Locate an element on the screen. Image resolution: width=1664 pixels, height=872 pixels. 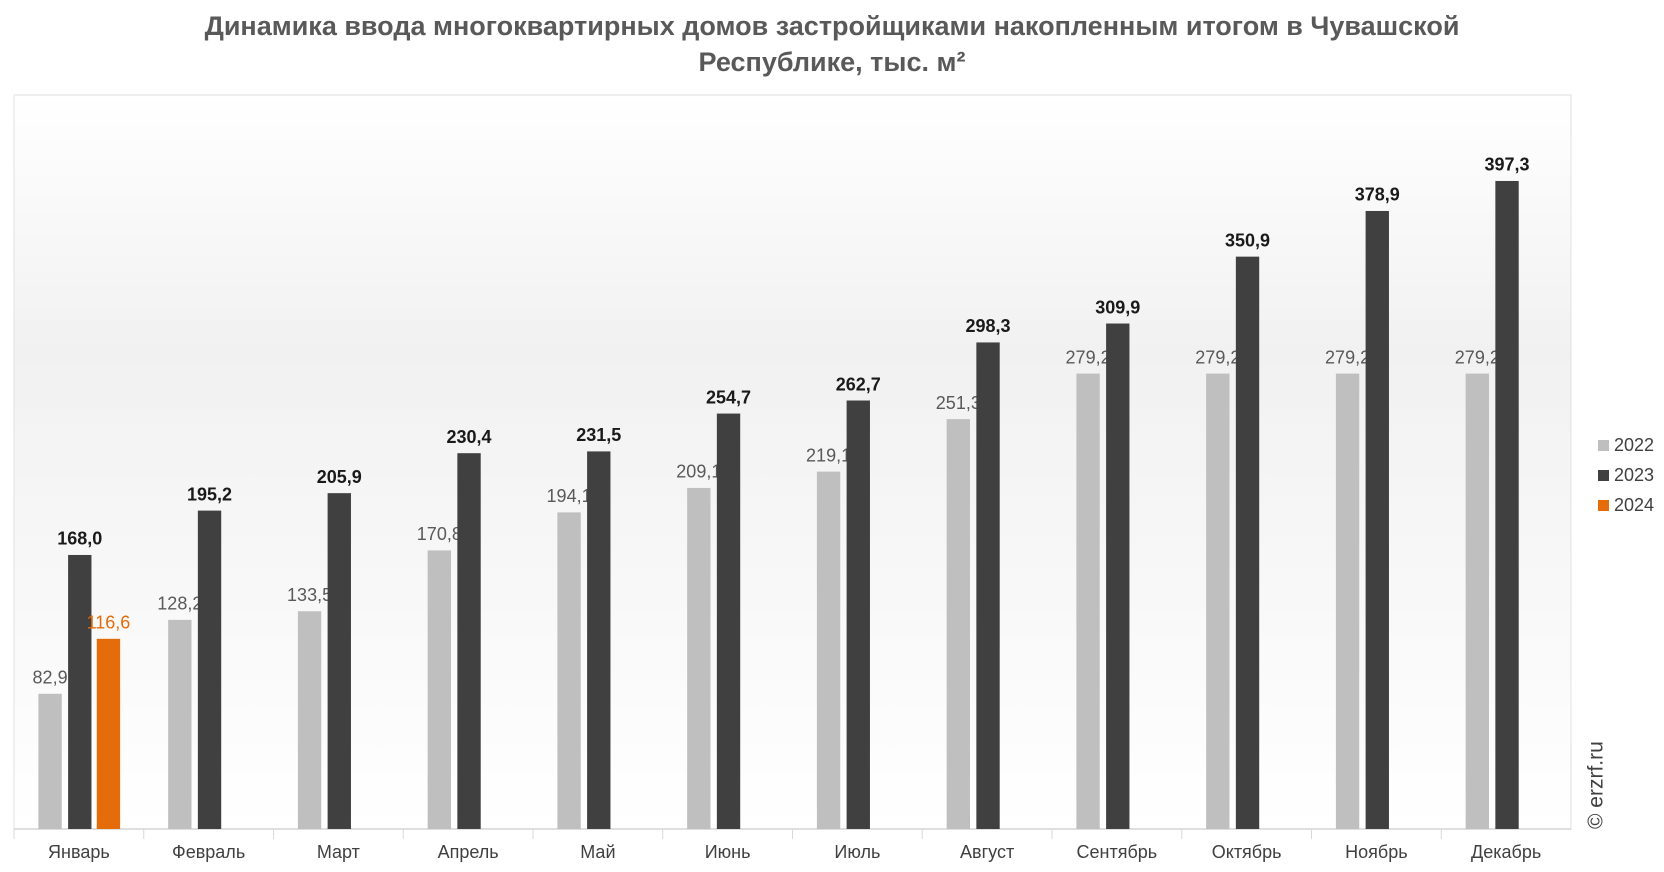
x-tick-label: Январь is located at coordinates (79, 852).